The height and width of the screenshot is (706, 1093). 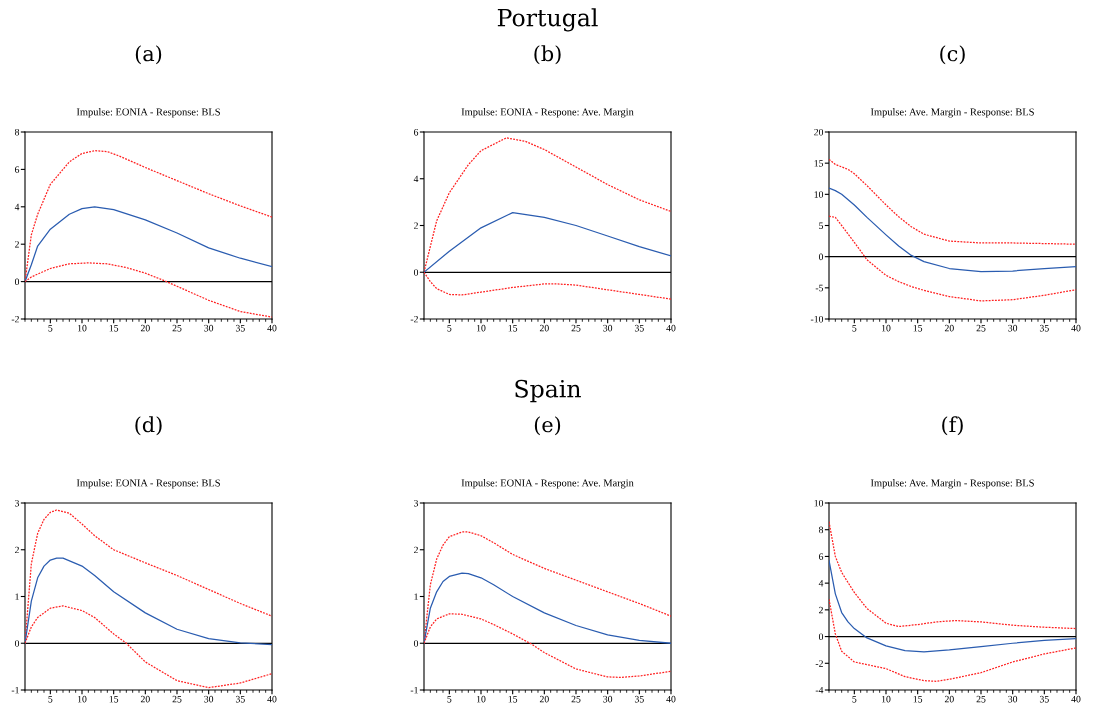 What do you see at coordinates (821, 225) in the screenshot?
I see `y-tick-label: 5` at bounding box center [821, 225].